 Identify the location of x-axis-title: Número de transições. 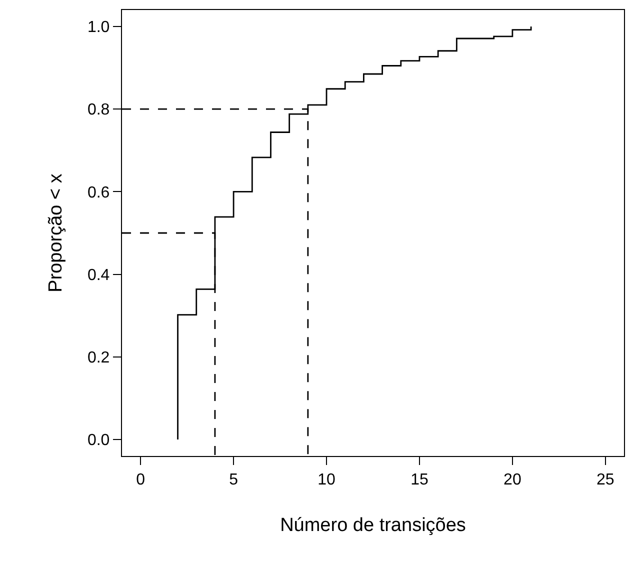
(373, 525).